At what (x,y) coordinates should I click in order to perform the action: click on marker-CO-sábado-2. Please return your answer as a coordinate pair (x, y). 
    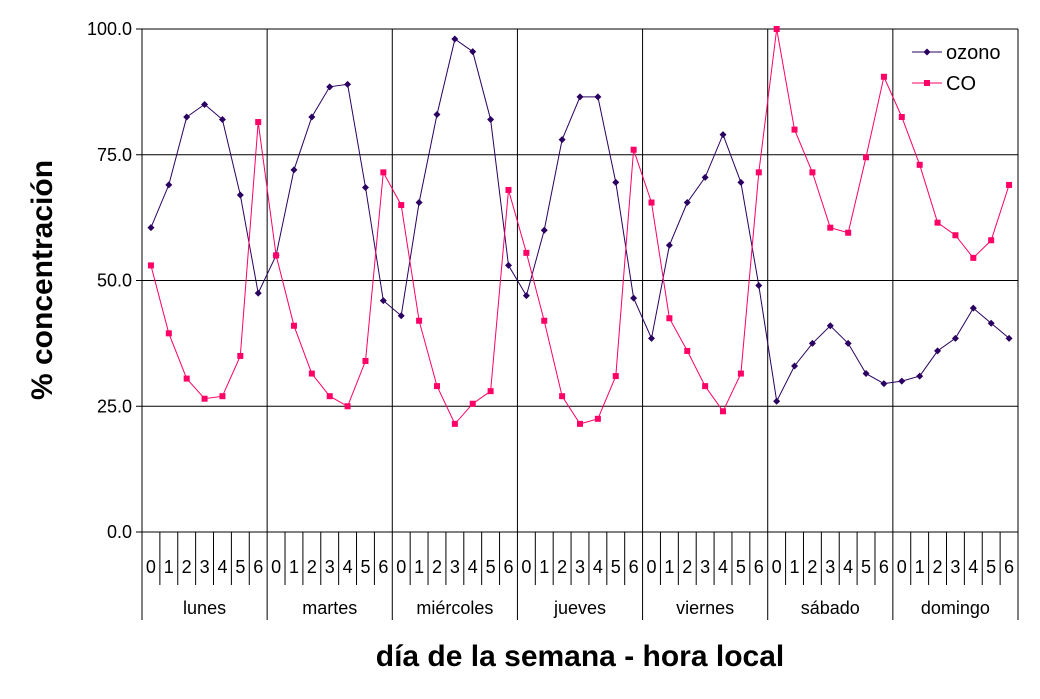
    Looking at the image, I should click on (812, 172).